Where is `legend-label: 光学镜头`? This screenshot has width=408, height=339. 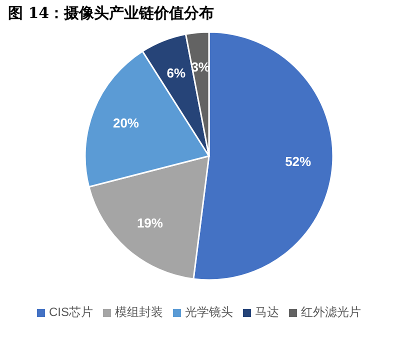
legend-label: 光学镜头 is located at coordinates (209, 312).